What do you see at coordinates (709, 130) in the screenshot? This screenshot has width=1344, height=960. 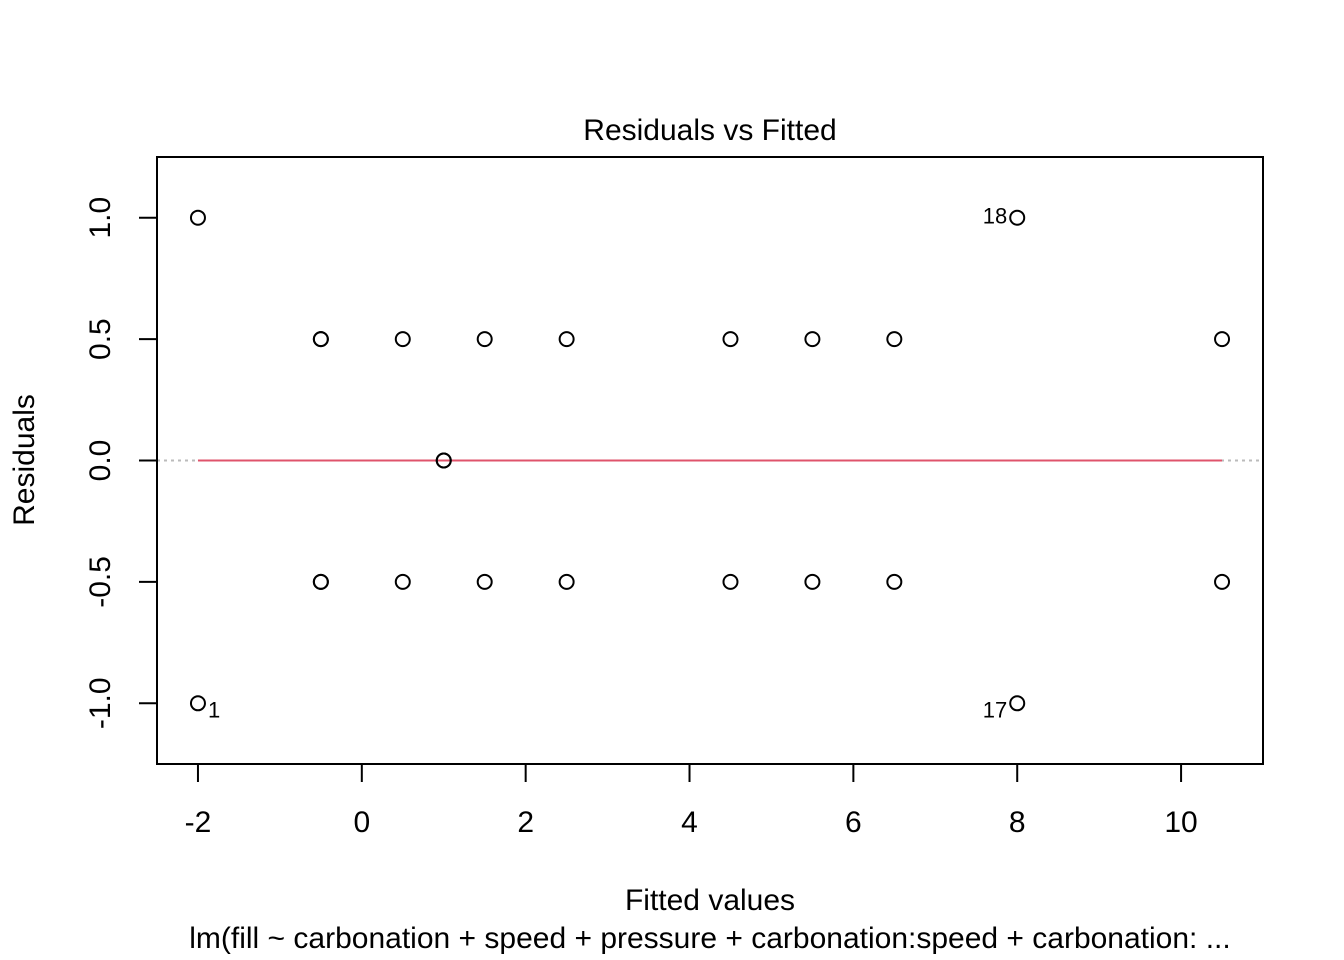 I see `chart-title: Residuals vs Fitted` at bounding box center [709, 130].